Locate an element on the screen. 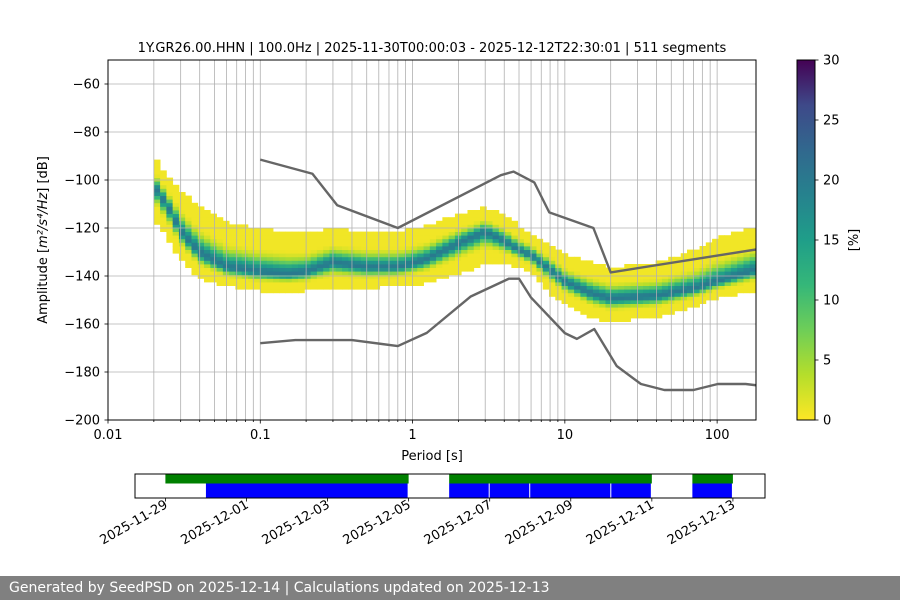 This screenshot has width=900, height=600. noise-model-nhnm is located at coordinates (507, 216).